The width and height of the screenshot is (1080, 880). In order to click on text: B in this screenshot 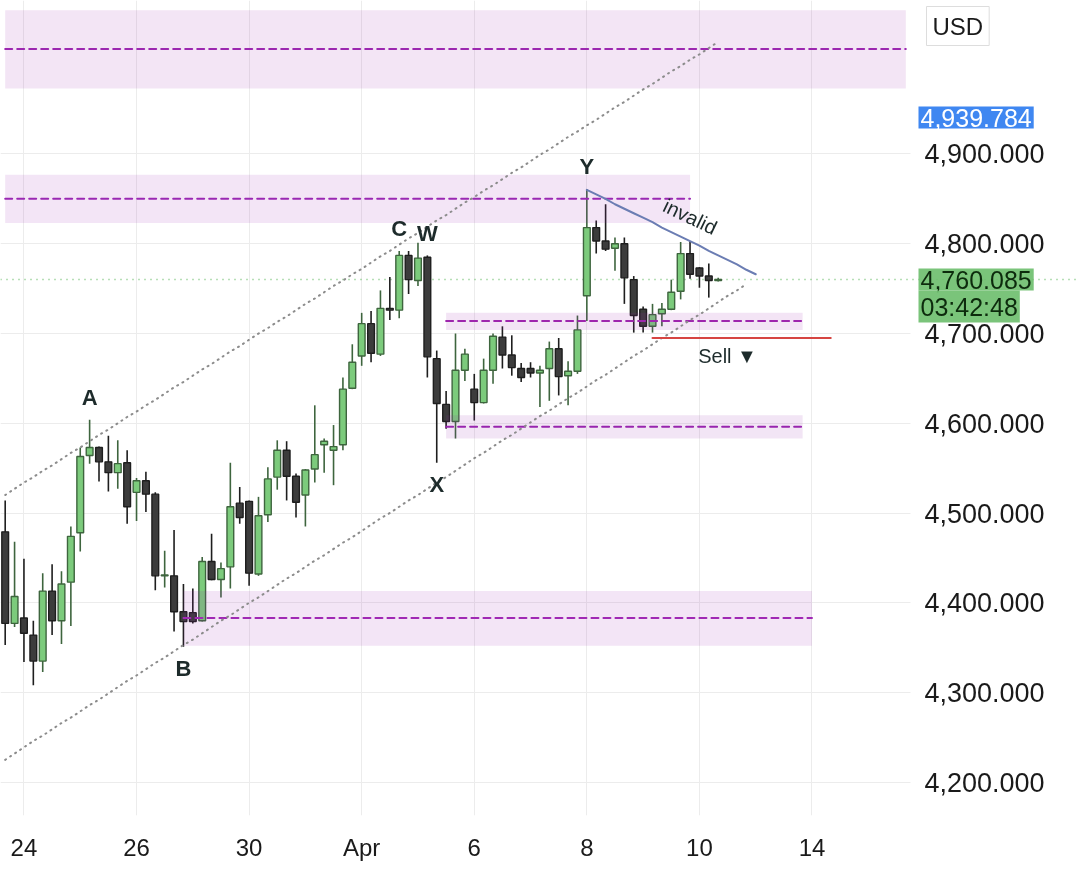, I will do `click(183, 669)`.